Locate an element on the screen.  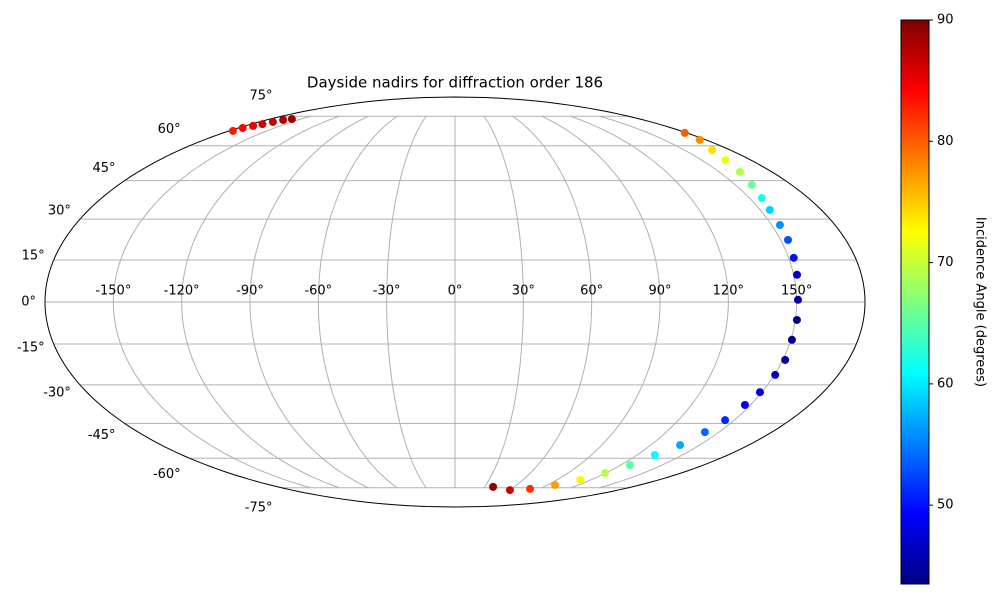
x-tick-label: -30° is located at coordinates (387, 291).